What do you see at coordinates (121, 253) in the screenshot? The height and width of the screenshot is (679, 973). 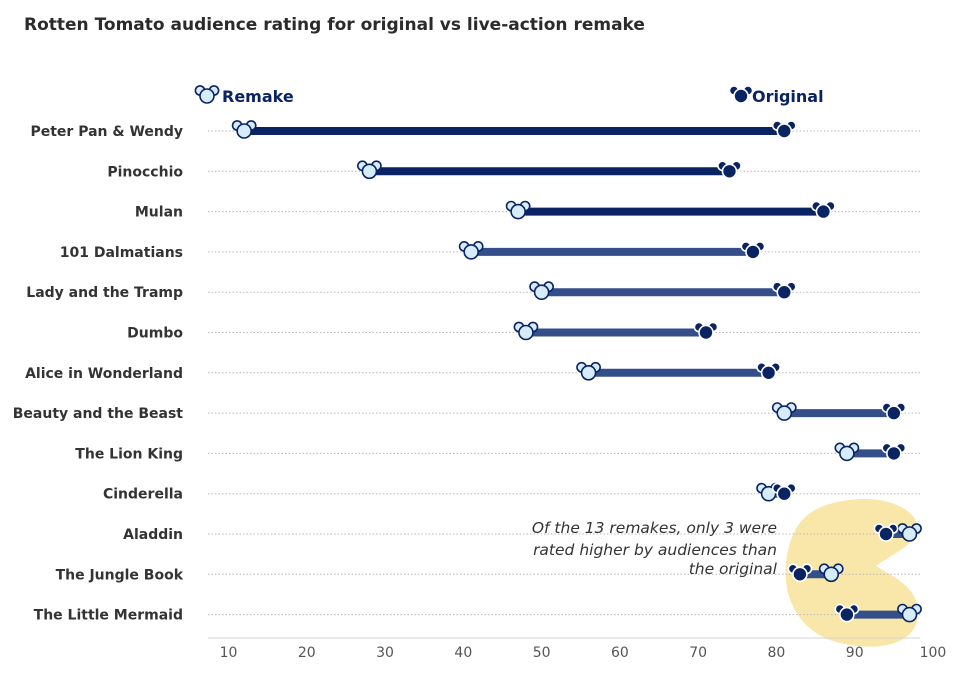 I see `category-label: 101 Dalmatians` at bounding box center [121, 253].